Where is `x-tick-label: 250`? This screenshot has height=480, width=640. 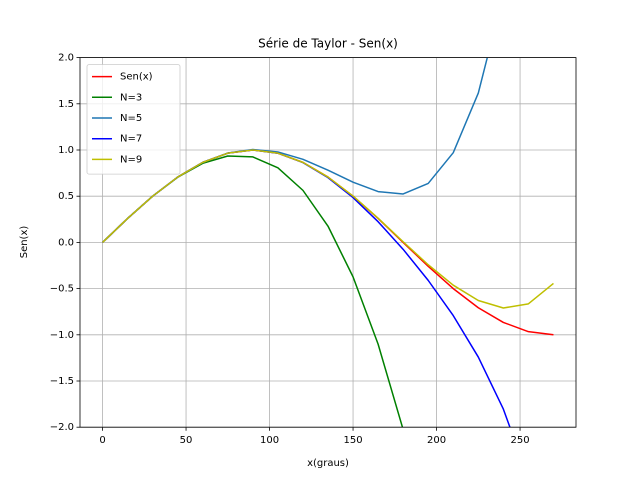
x-tick-label: 250 is located at coordinates (520, 440).